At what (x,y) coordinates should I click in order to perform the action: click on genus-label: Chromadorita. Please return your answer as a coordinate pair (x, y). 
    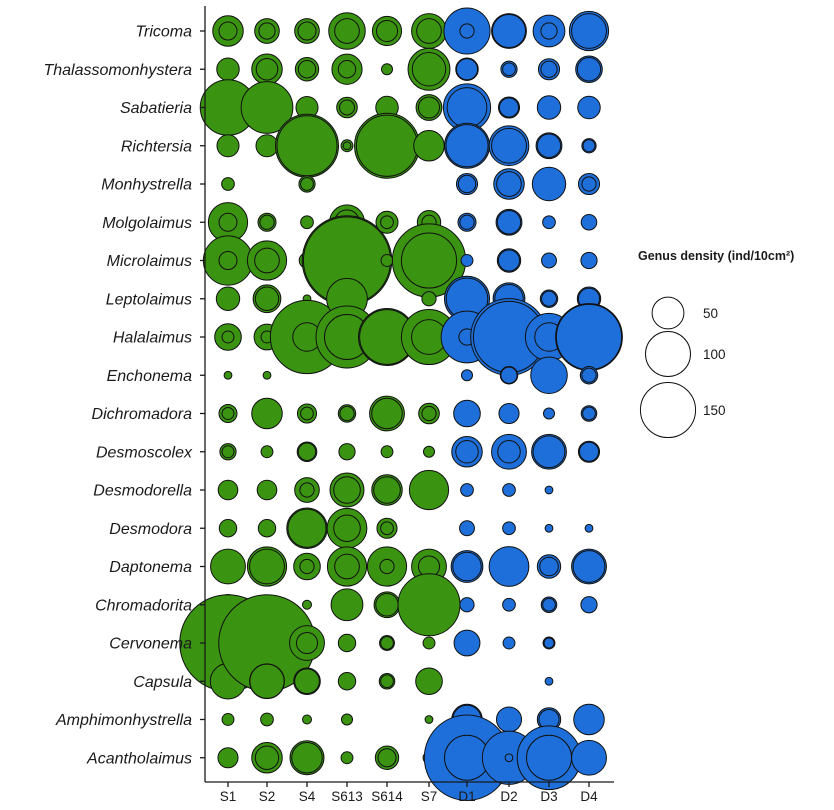
    Looking at the image, I should click on (143, 605).